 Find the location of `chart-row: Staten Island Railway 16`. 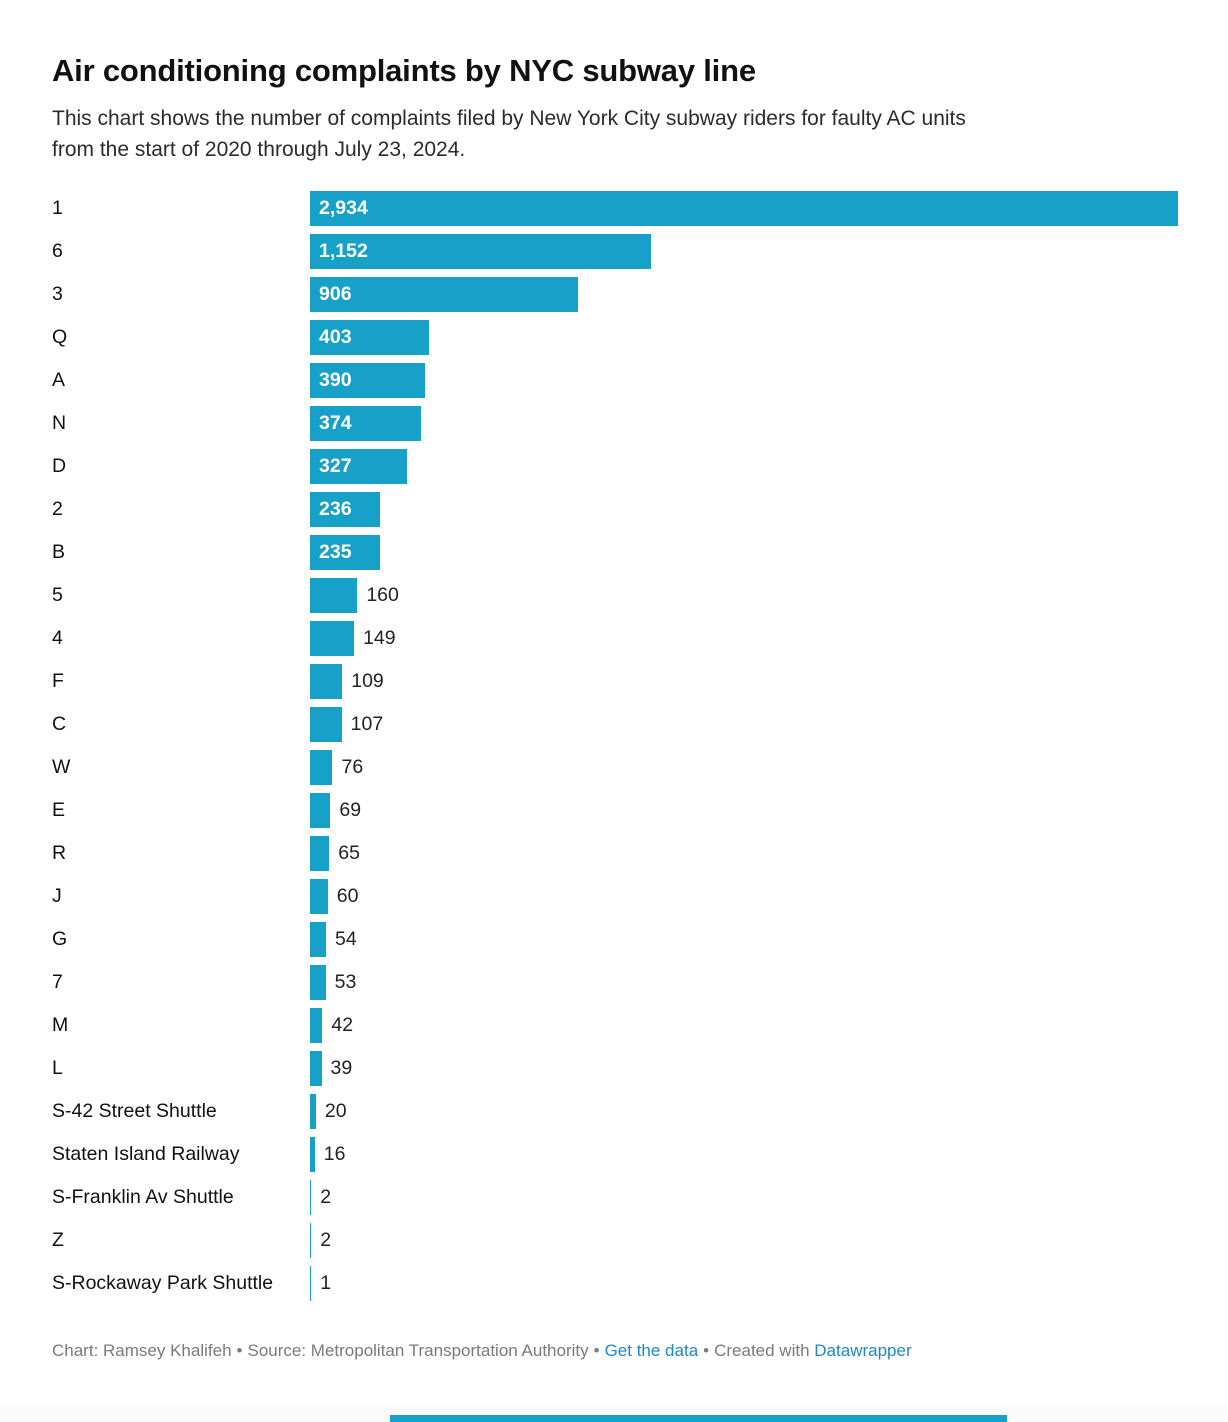

chart-row: Staten Island Railway 16 is located at coordinates (615, 1154).